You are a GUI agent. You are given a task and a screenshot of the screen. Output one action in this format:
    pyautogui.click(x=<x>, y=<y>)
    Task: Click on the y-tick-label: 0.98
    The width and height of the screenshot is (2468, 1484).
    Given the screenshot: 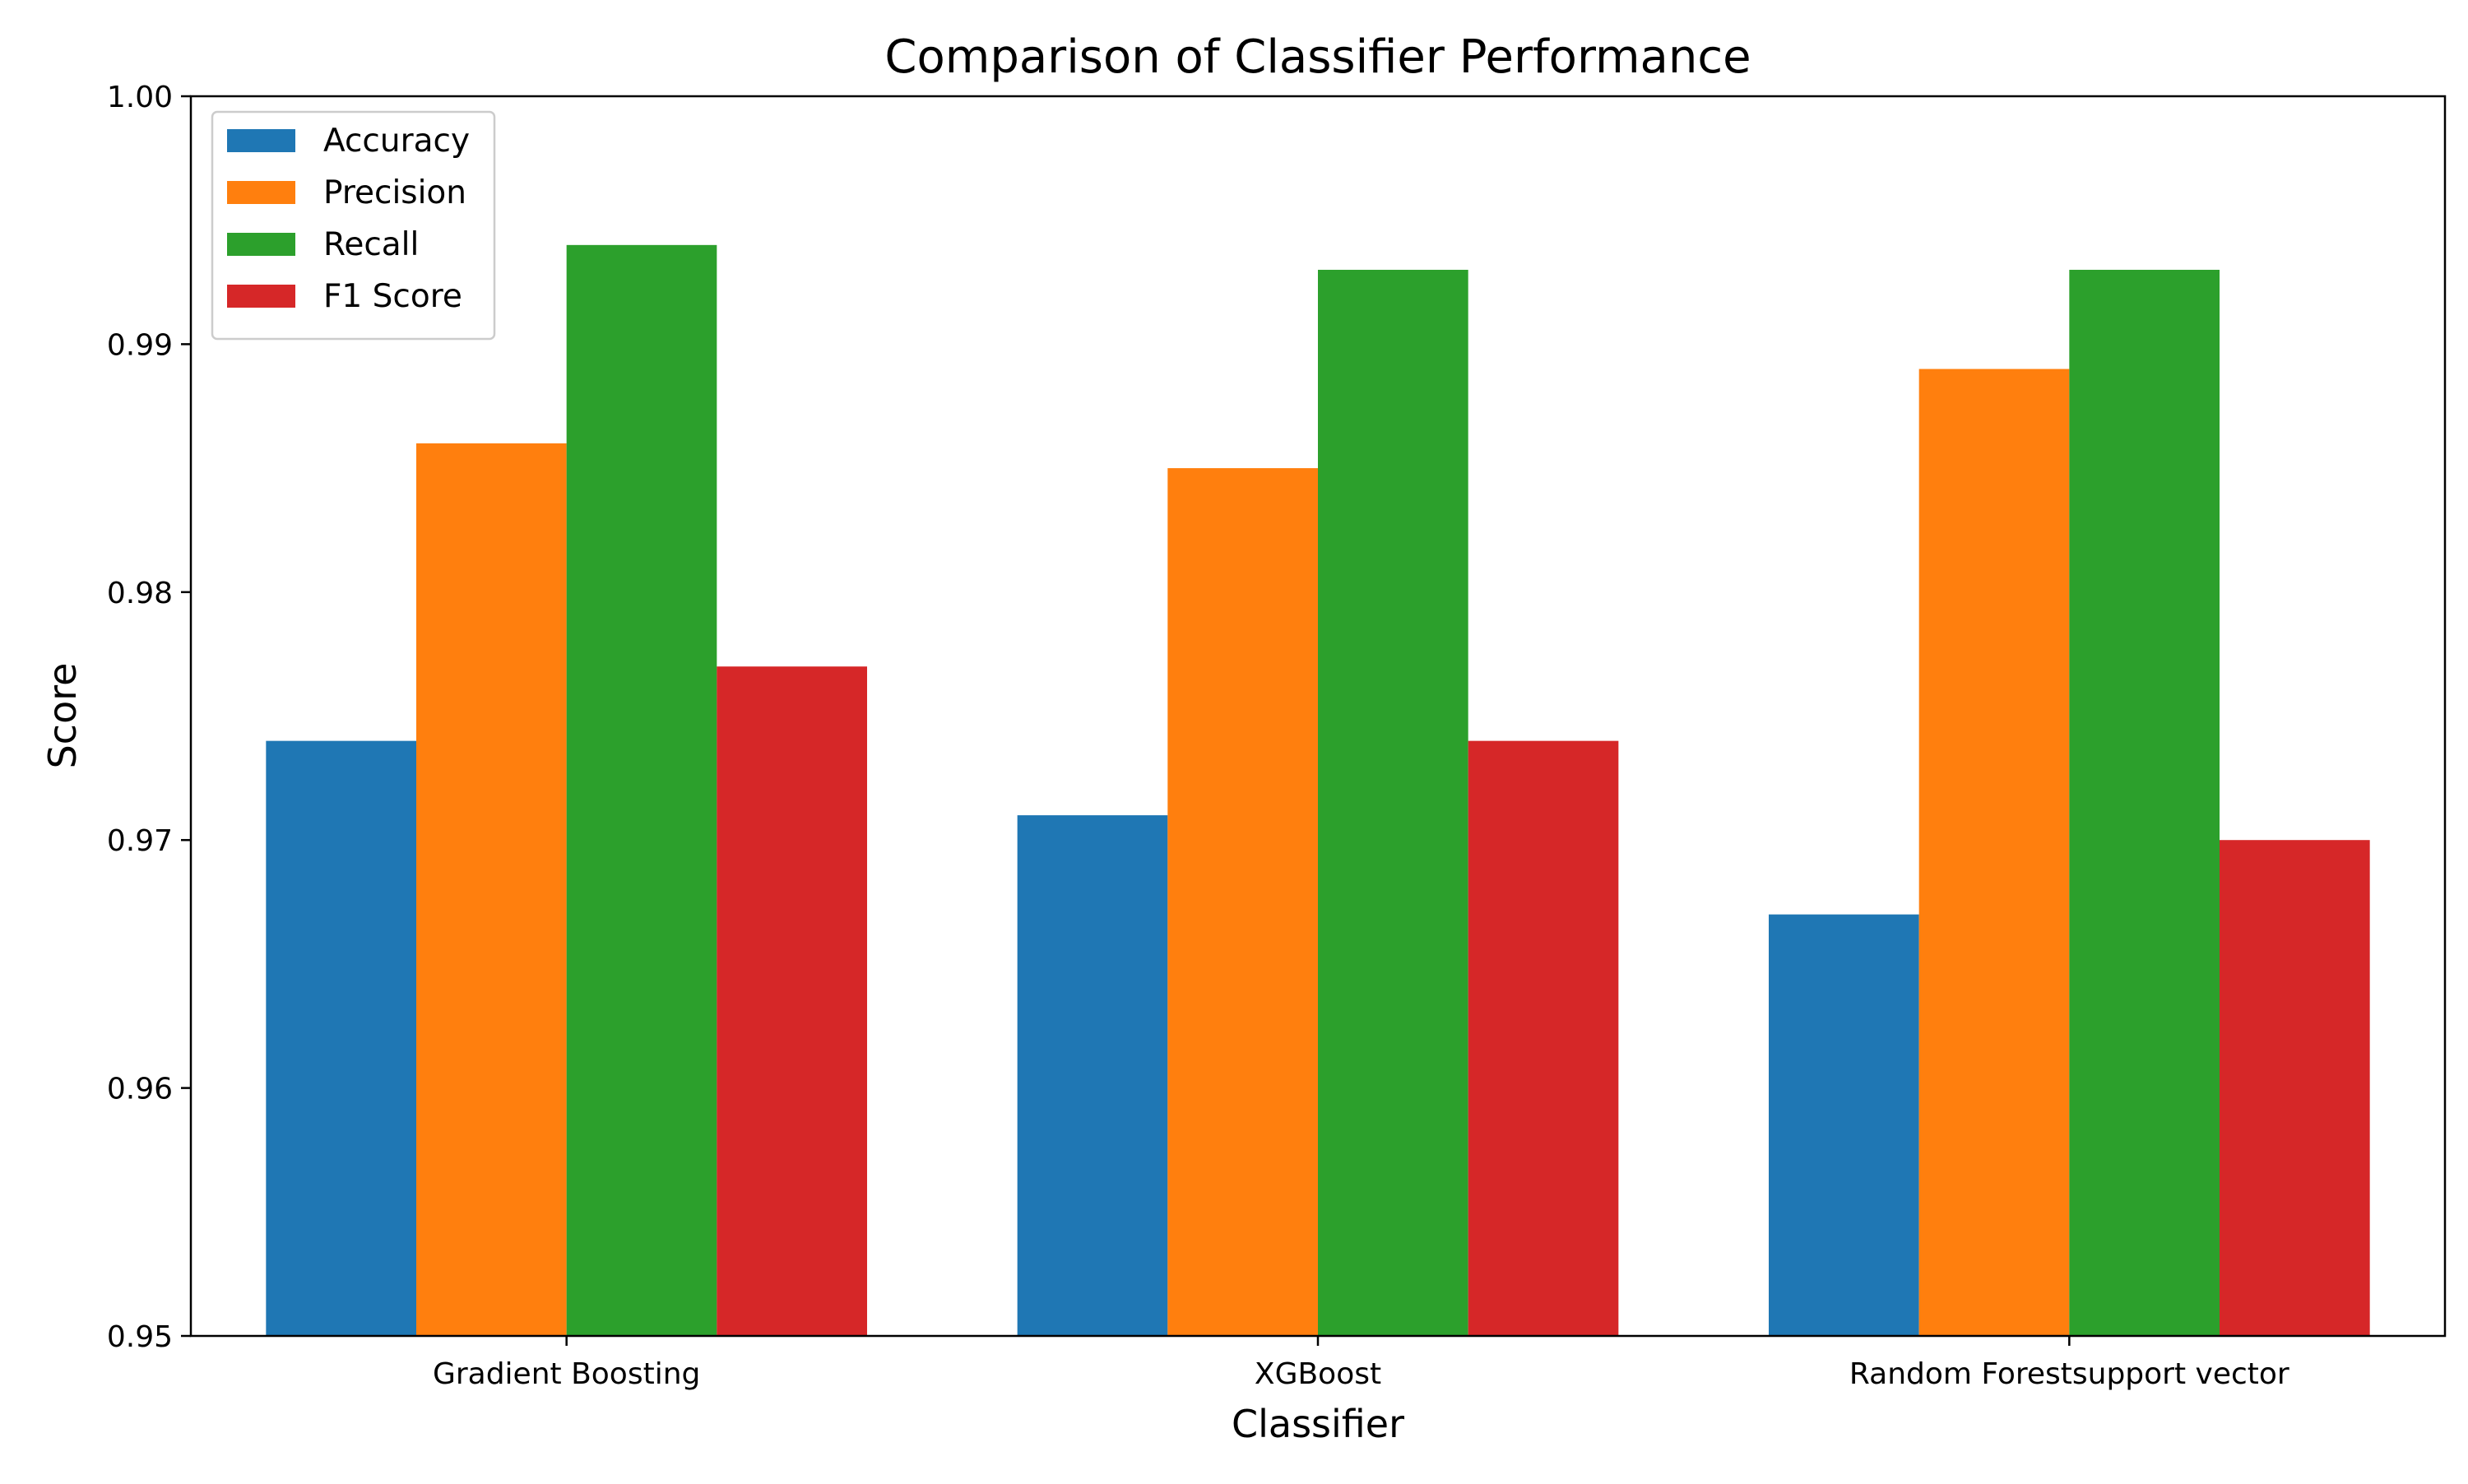 What is the action you would take?
    pyautogui.click(x=140, y=593)
    